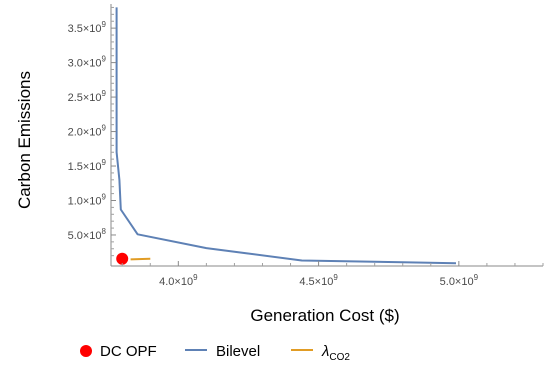 The width and height of the screenshot is (547, 366). Describe the element at coordinates (24, 140) in the screenshot. I see `y-axis-title: Carbon Emissions` at that location.